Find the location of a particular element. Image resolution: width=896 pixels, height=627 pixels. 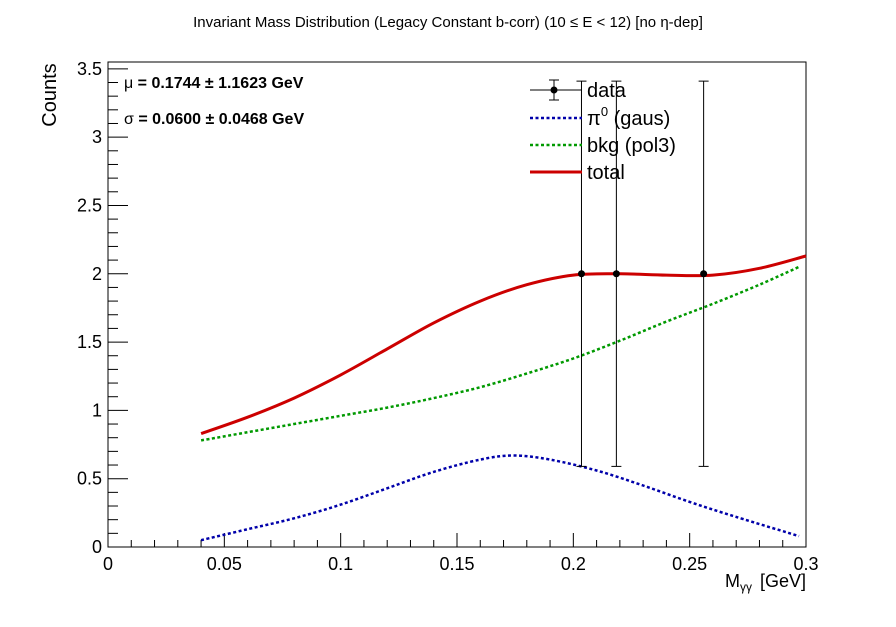

title-part-2: E < 12) [no is located at coordinates (619, 22).